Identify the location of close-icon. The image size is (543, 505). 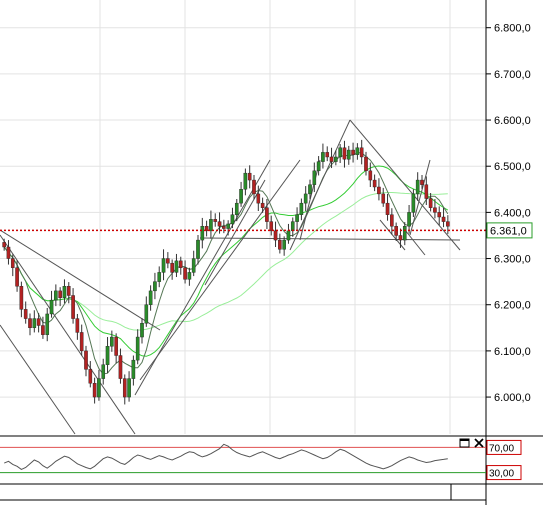
(479, 443).